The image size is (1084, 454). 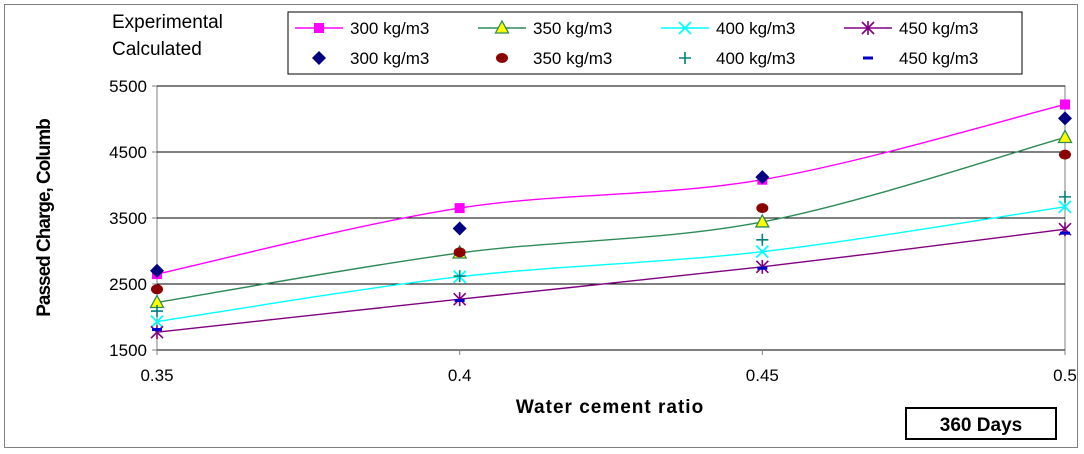 What do you see at coordinates (938, 58) in the screenshot?
I see `legend-label-calculated: 450 kg/m3` at bounding box center [938, 58].